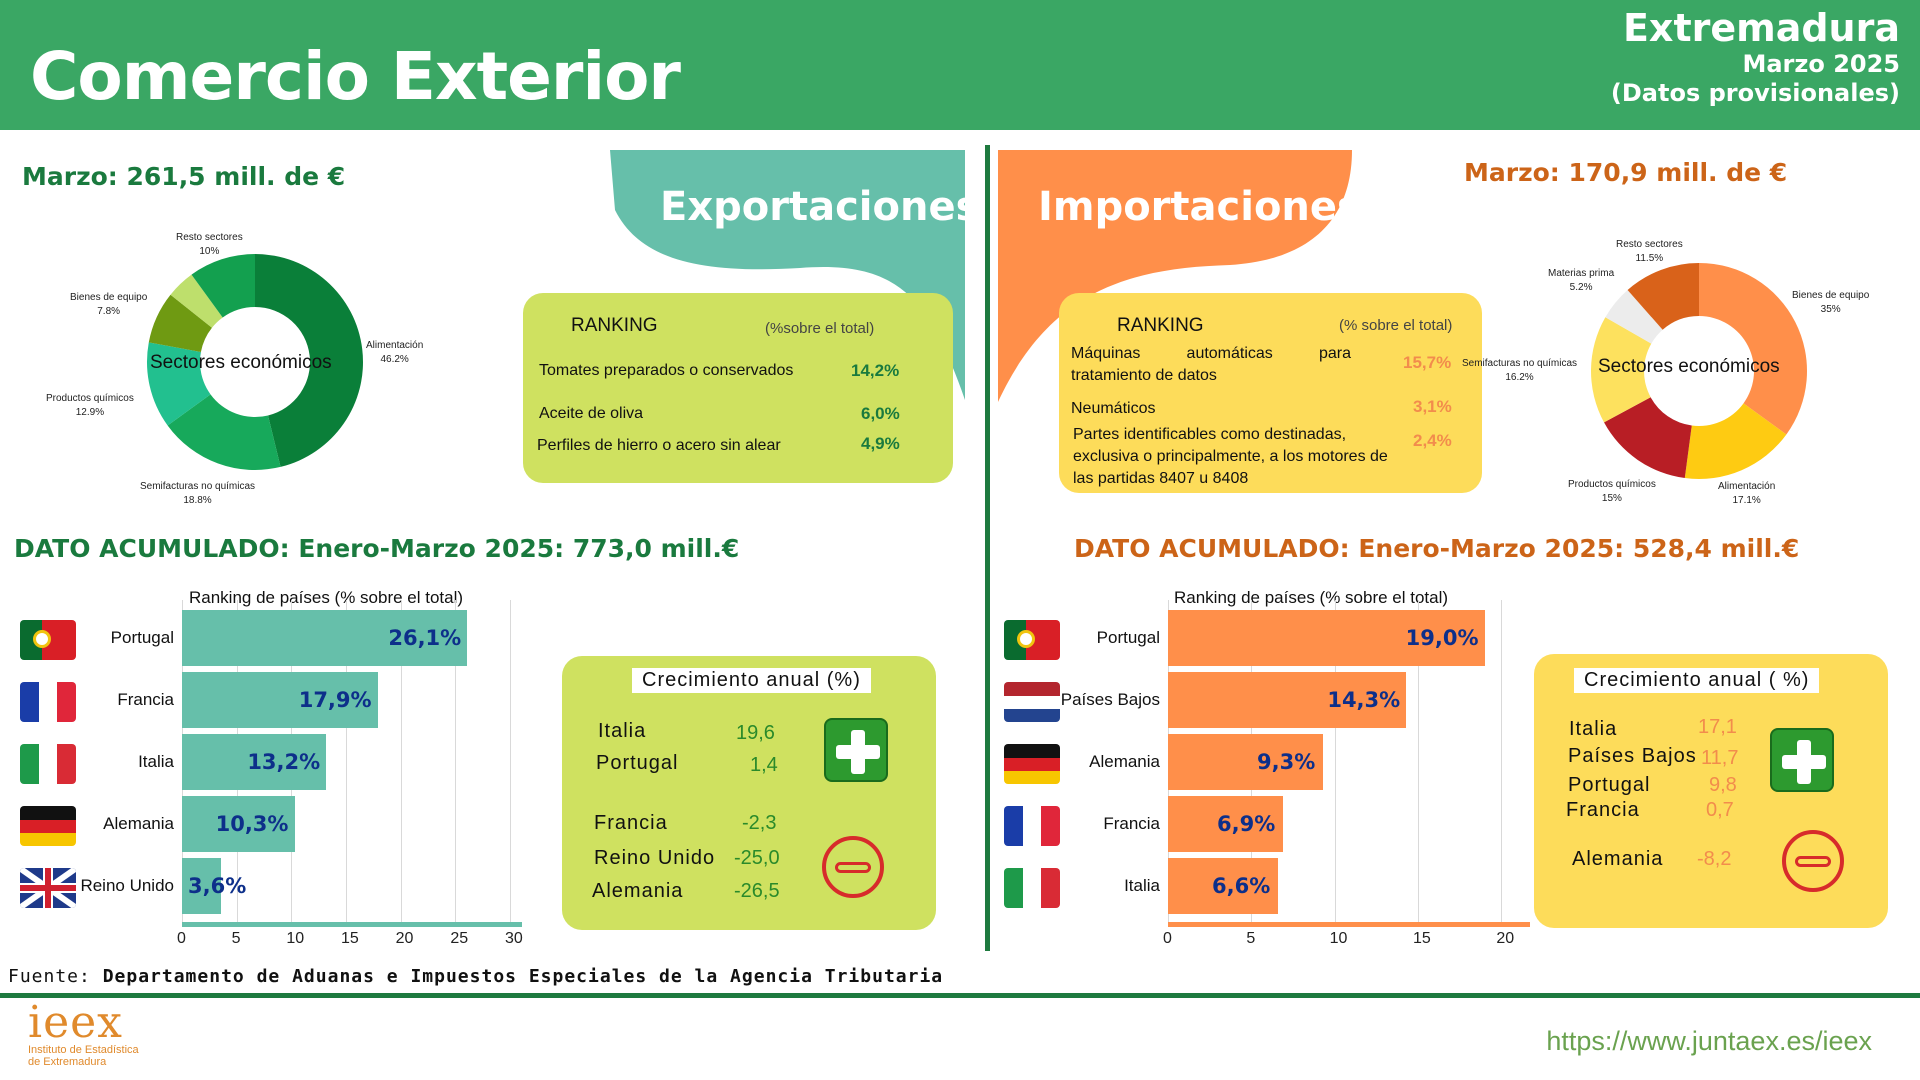  What do you see at coordinates (1128, 637) in the screenshot?
I see `imports-chart-country-label-1: Portugal` at bounding box center [1128, 637].